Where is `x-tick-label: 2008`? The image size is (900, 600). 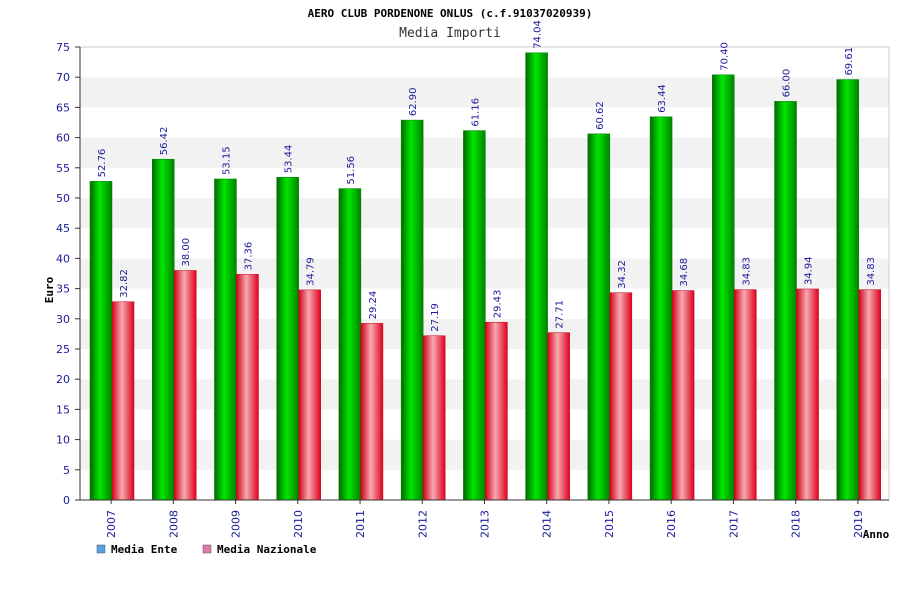 x-tick-label: 2008 is located at coordinates (173, 524).